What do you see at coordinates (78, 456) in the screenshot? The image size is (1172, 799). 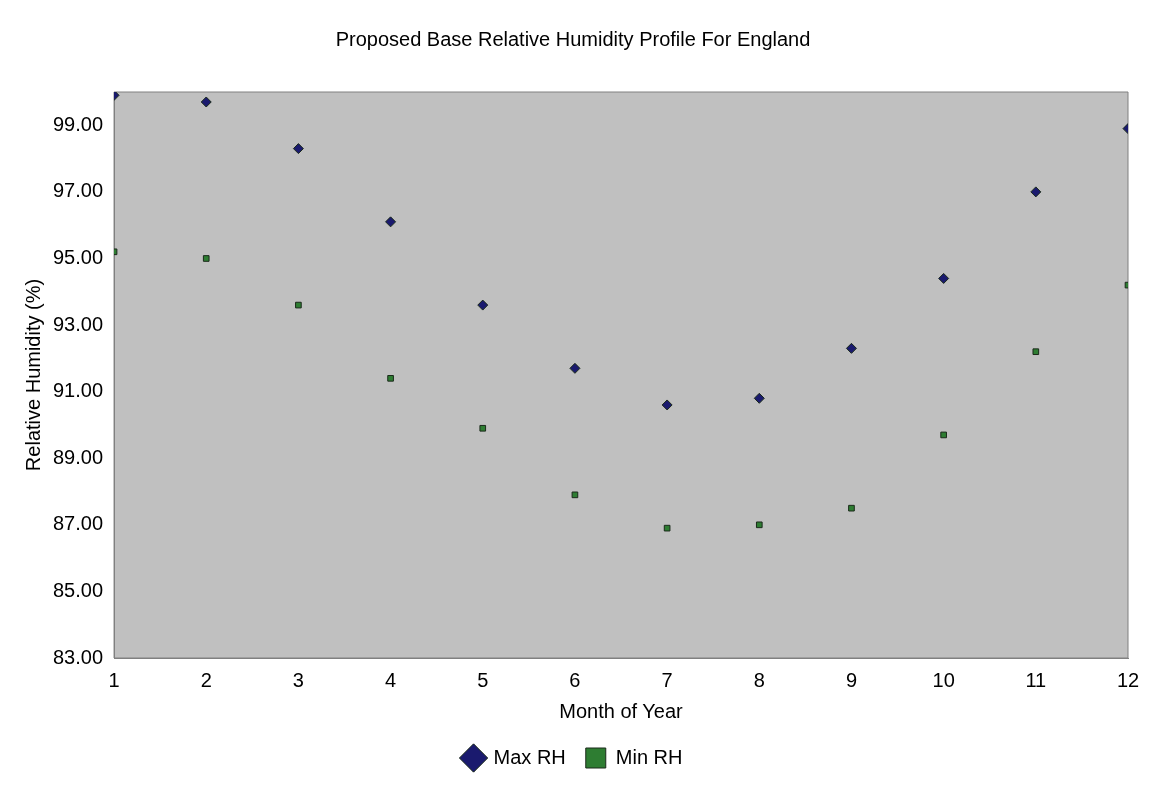 I see `y-tick-label: 89.00` at bounding box center [78, 456].